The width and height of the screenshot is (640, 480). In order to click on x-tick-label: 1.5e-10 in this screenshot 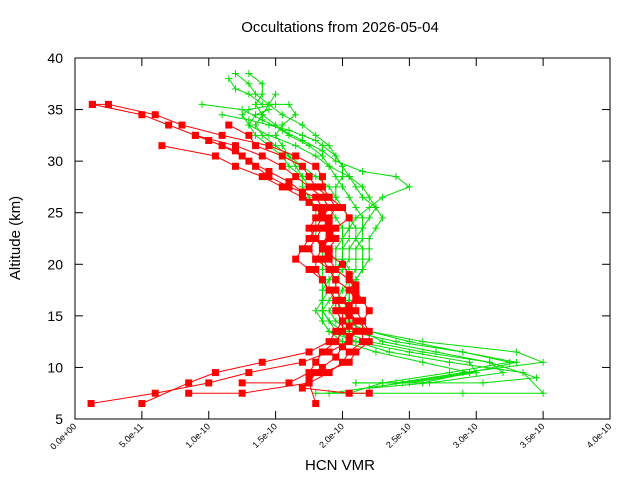, I will do `click(264, 435)`.